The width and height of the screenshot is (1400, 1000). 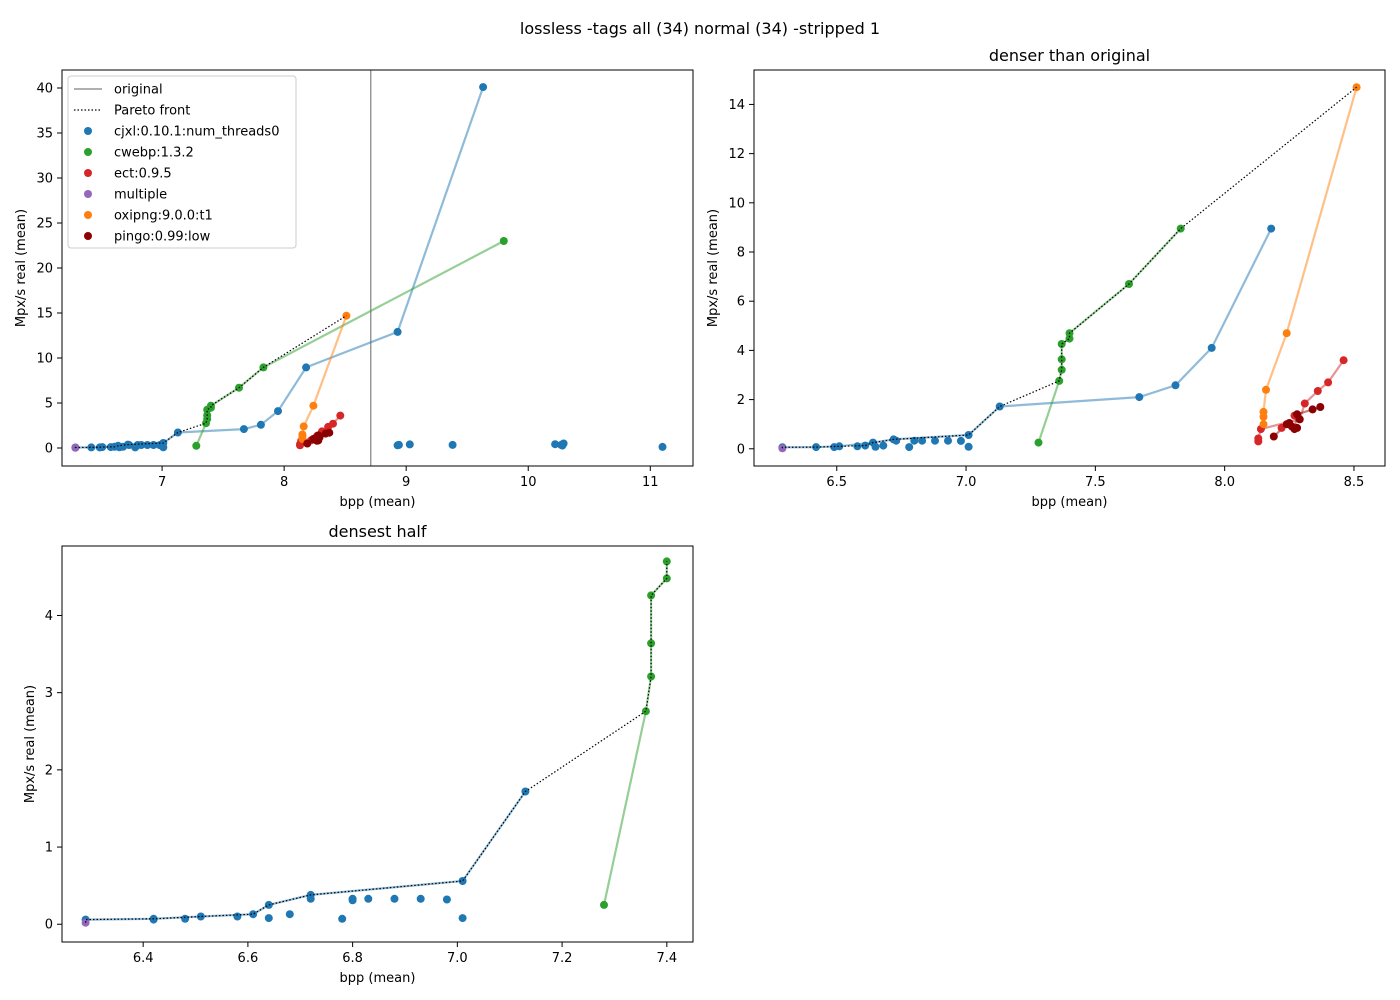 What do you see at coordinates (1070, 502) in the screenshot?
I see `x-axis-label: bpp (mean)` at bounding box center [1070, 502].